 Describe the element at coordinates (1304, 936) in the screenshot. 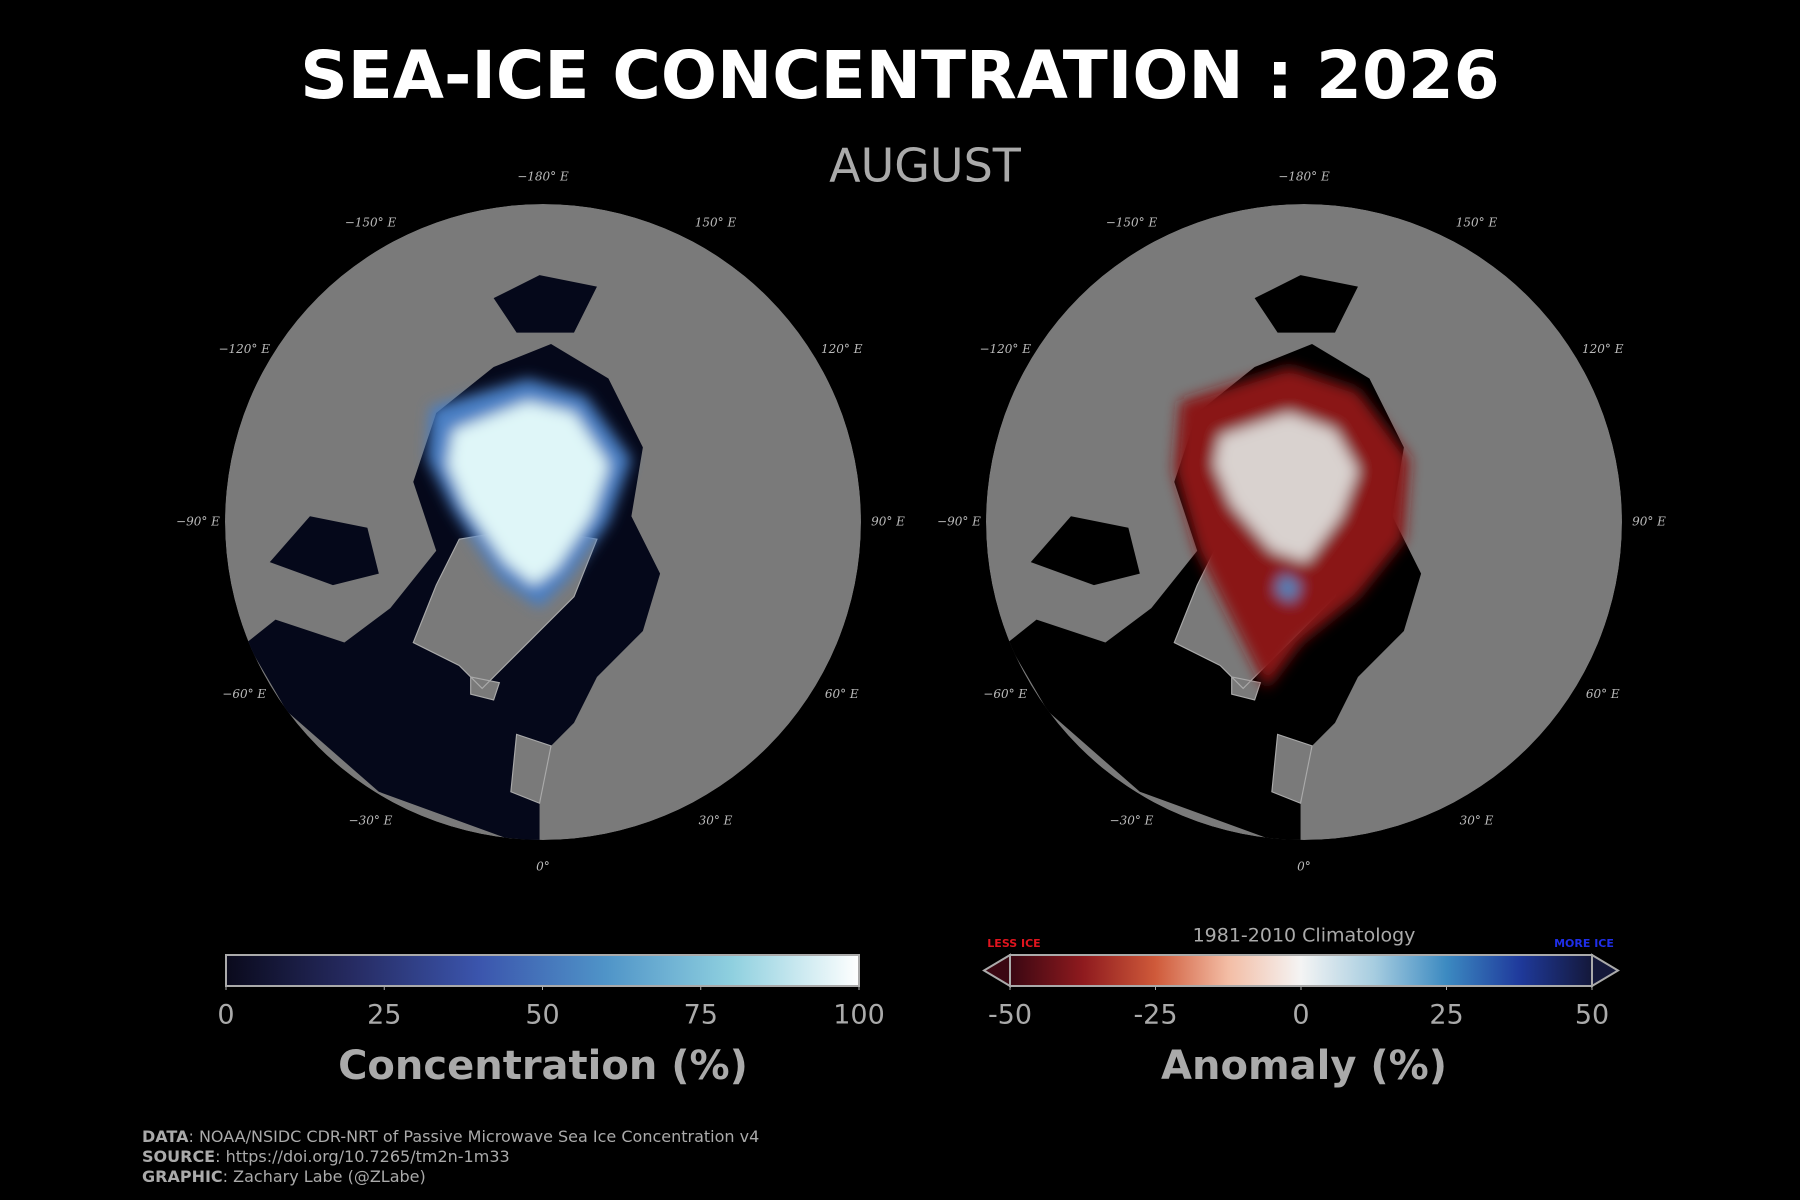

I see `colorbar-title: 1981-2010 Climatology` at that location.